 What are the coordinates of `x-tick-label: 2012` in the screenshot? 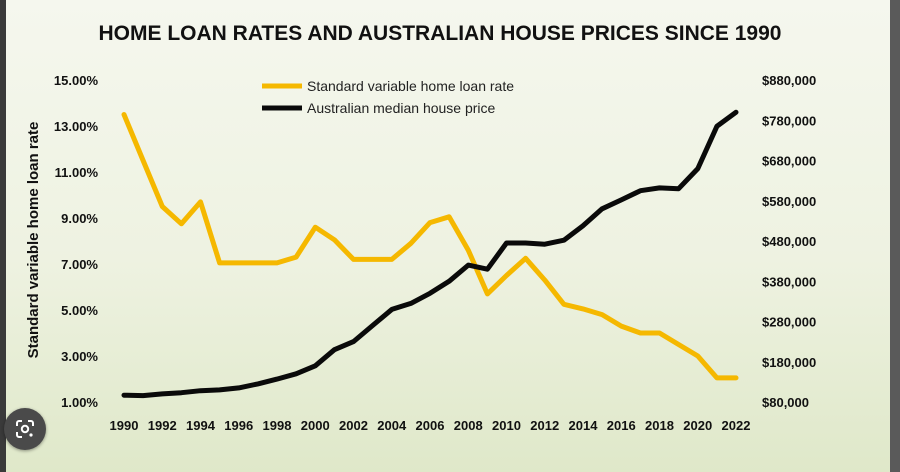 It's located at (544, 425).